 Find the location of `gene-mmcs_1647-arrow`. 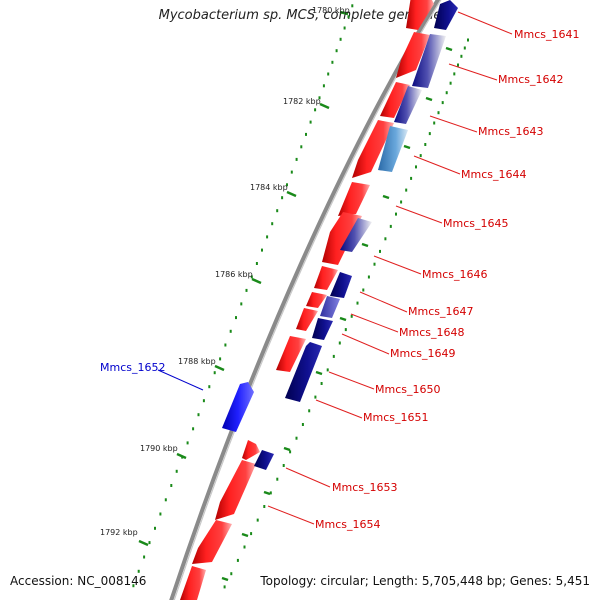

gene-mmcs_1647-arrow is located at coordinates (330, 307).